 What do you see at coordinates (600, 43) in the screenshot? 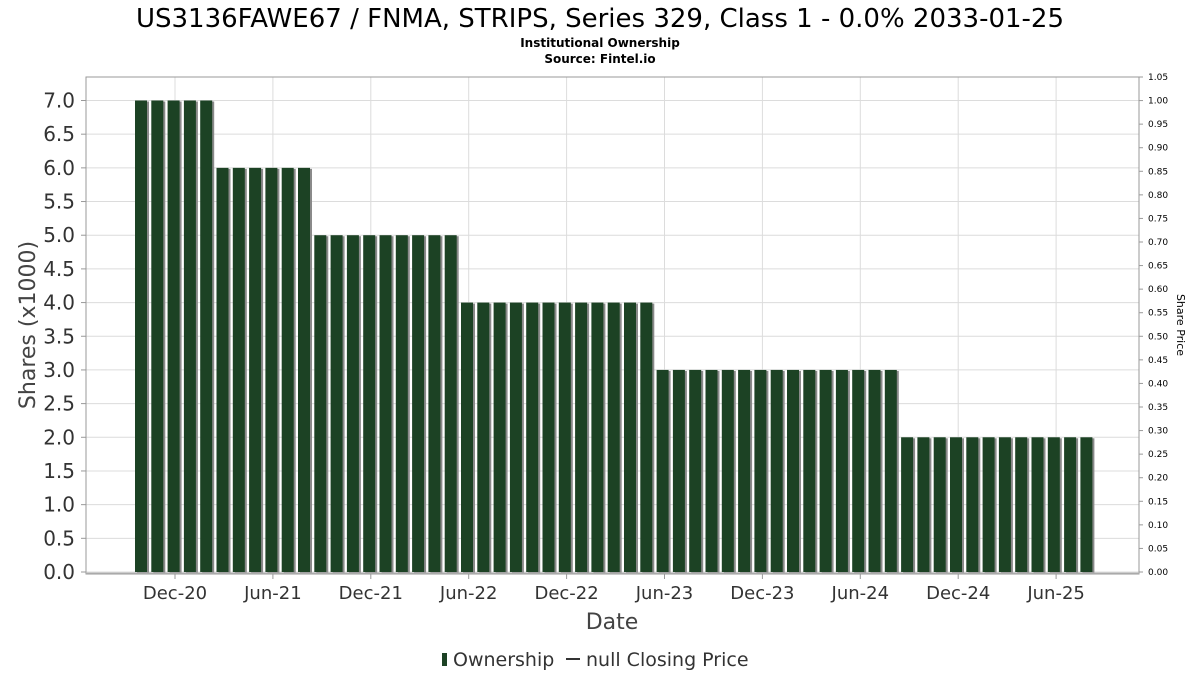
I see `chart-subtitle: Institutional Ownership` at bounding box center [600, 43].